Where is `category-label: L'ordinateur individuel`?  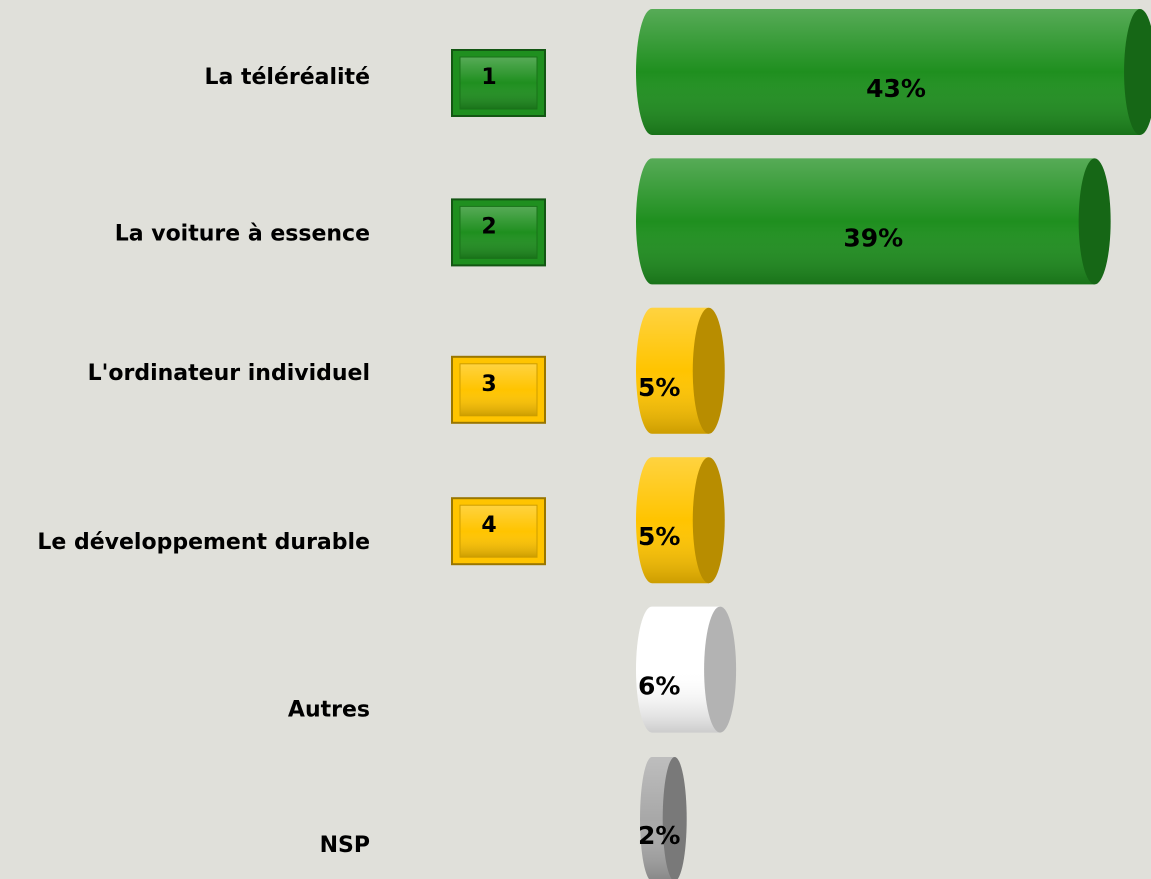 category-label: L'ordinateur individuel is located at coordinates (229, 373).